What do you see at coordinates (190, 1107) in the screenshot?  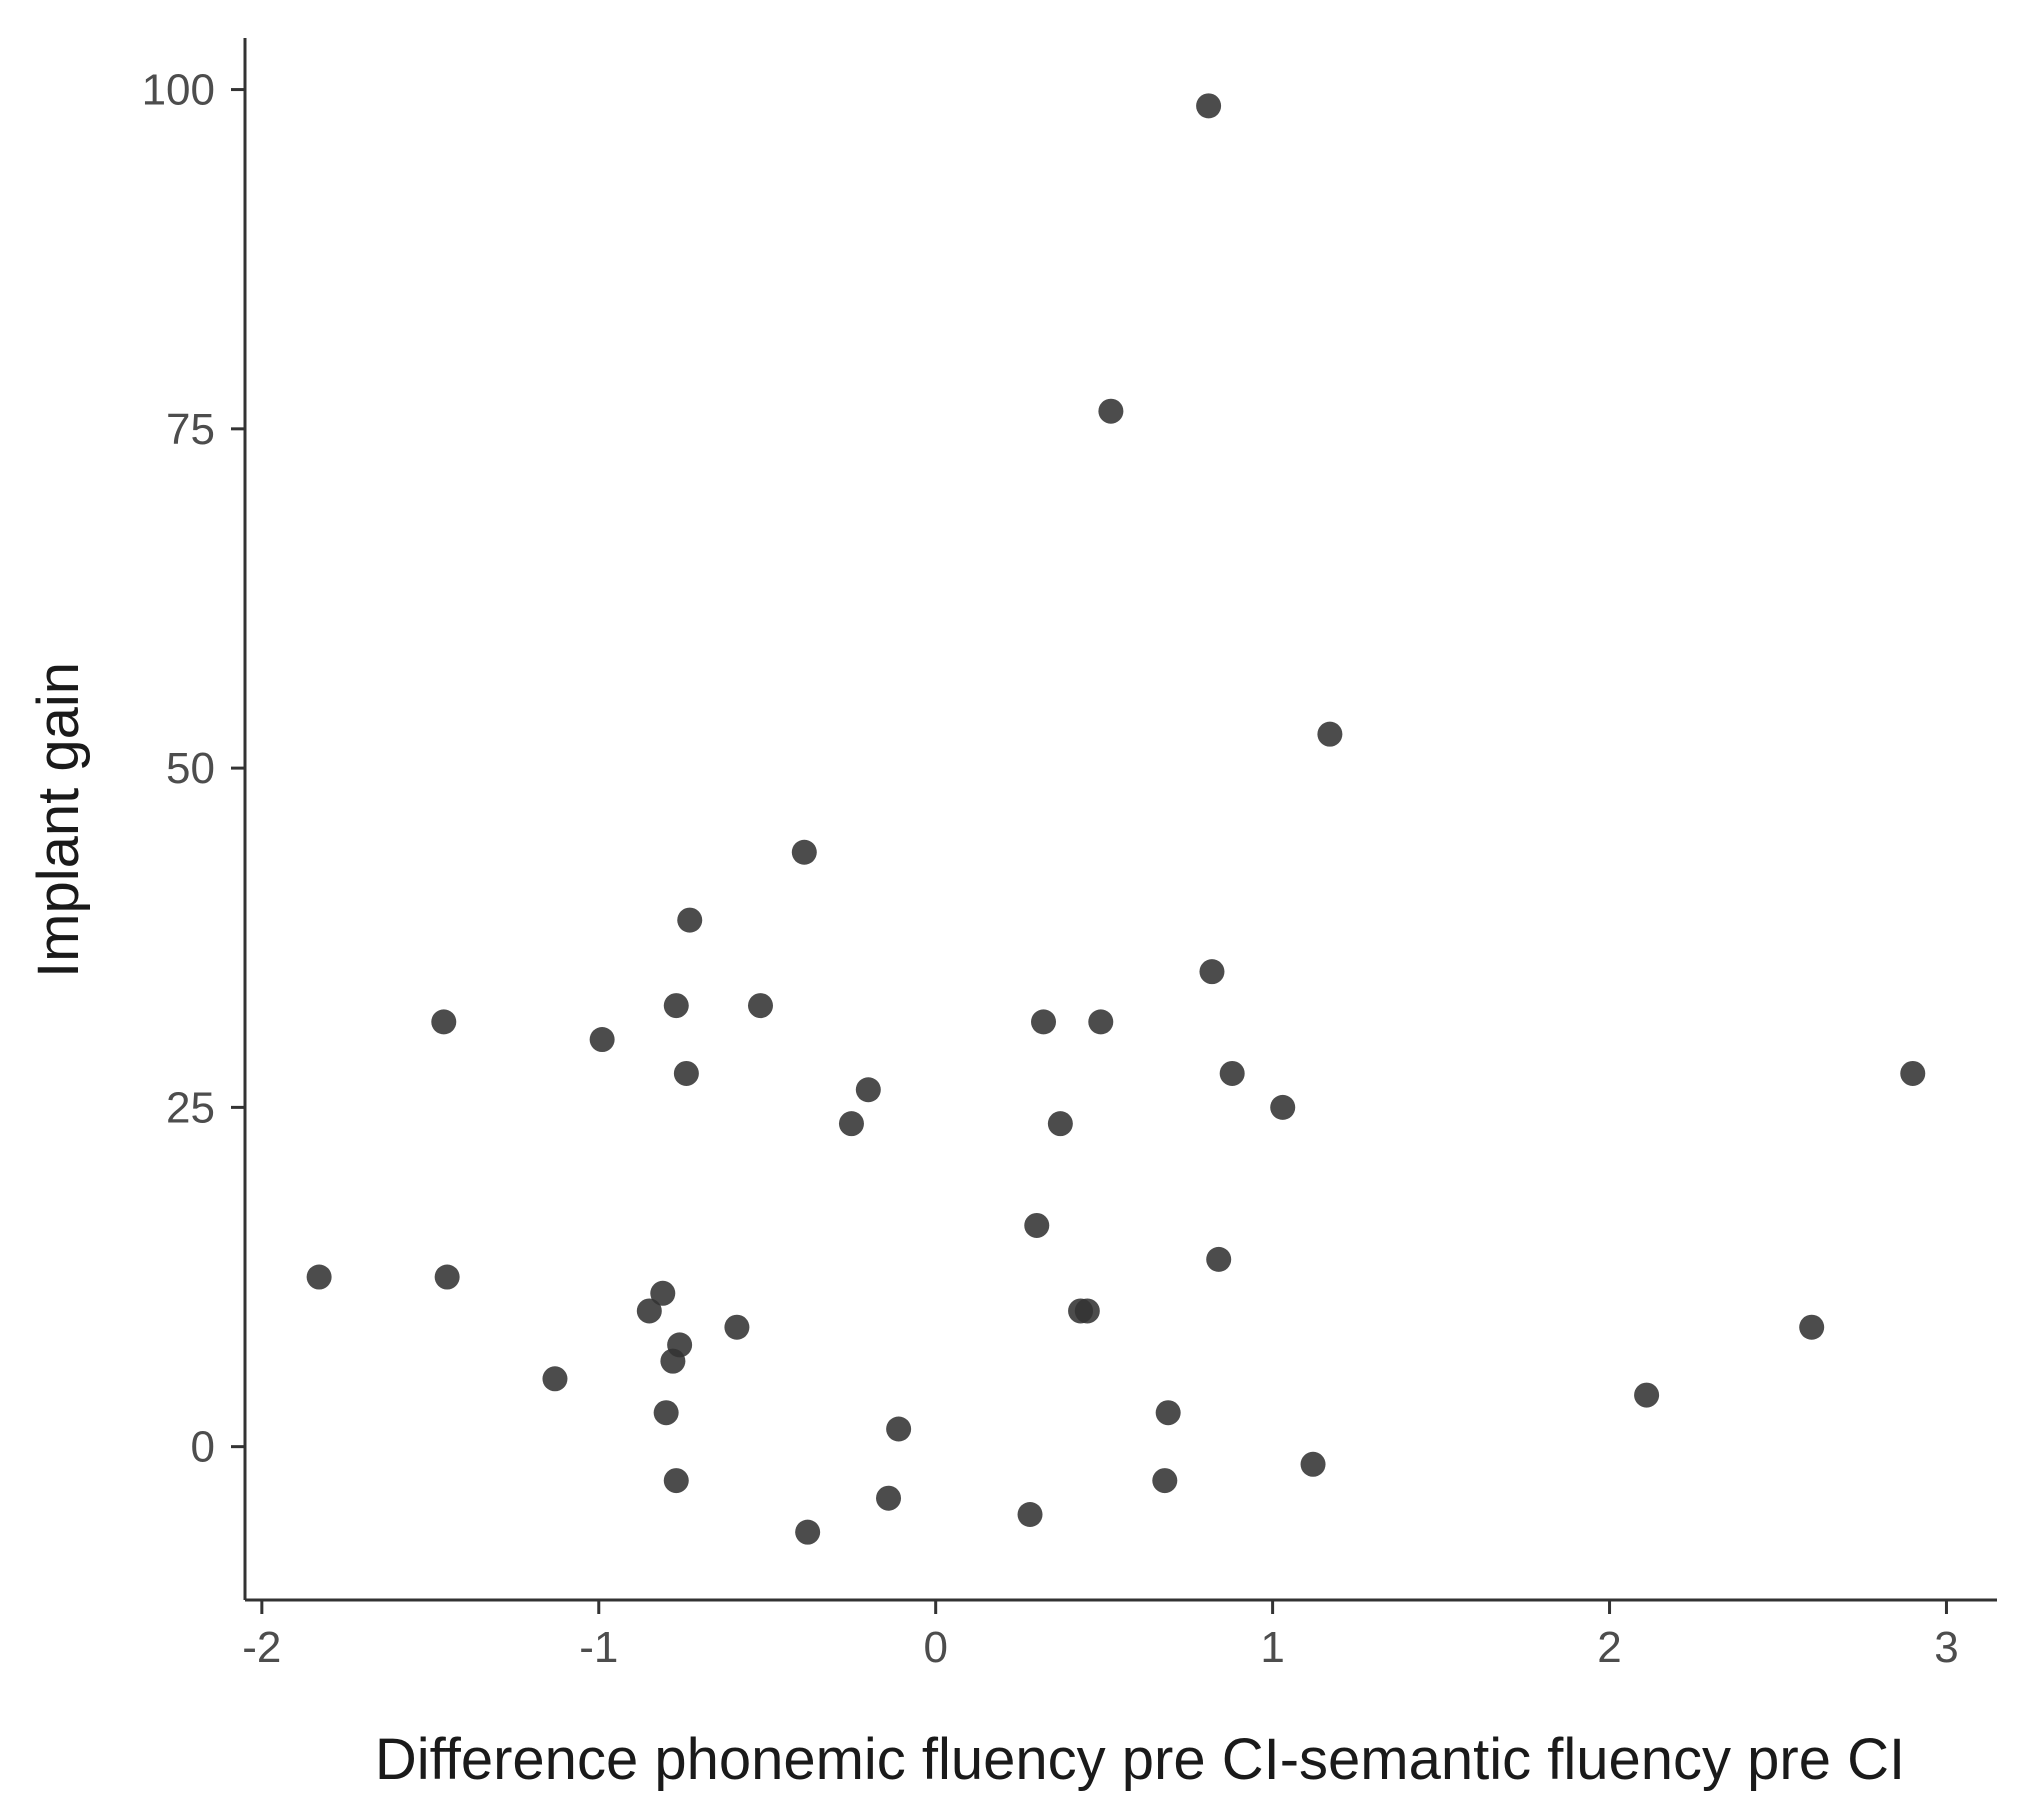 I see `y-tick-label: 25` at bounding box center [190, 1107].